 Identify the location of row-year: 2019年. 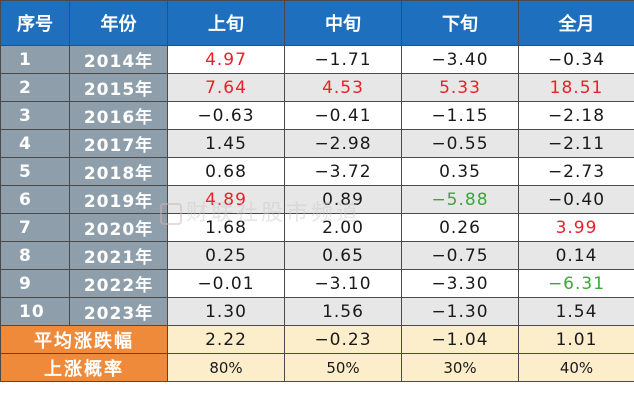
(118, 199).